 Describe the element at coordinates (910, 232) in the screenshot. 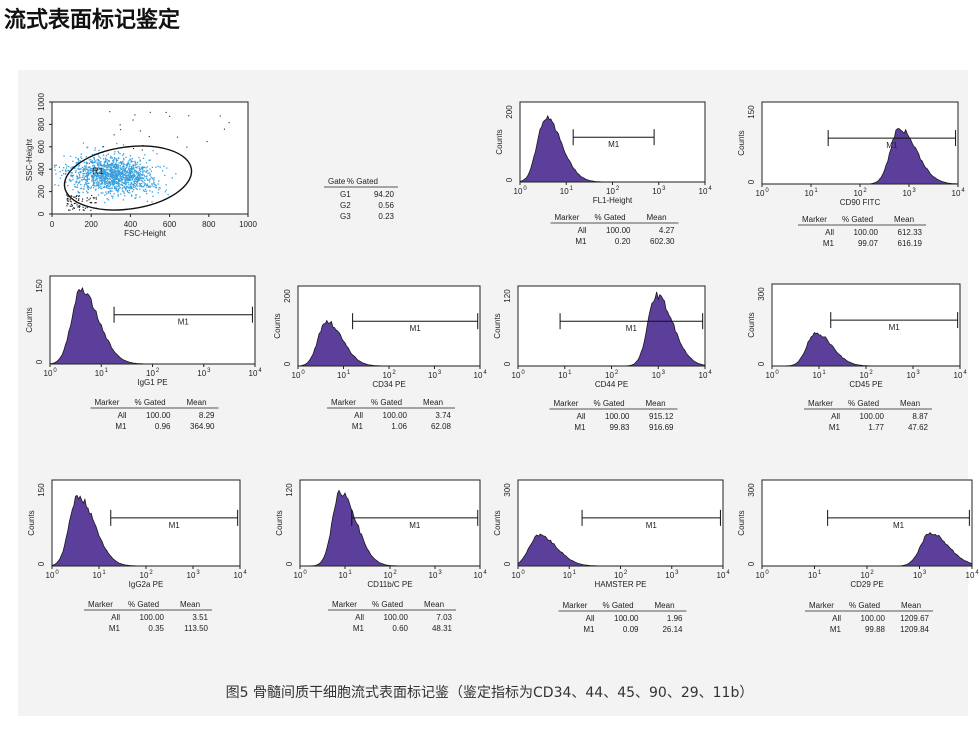

I see `stats-table-cell: 612.33` at that location.